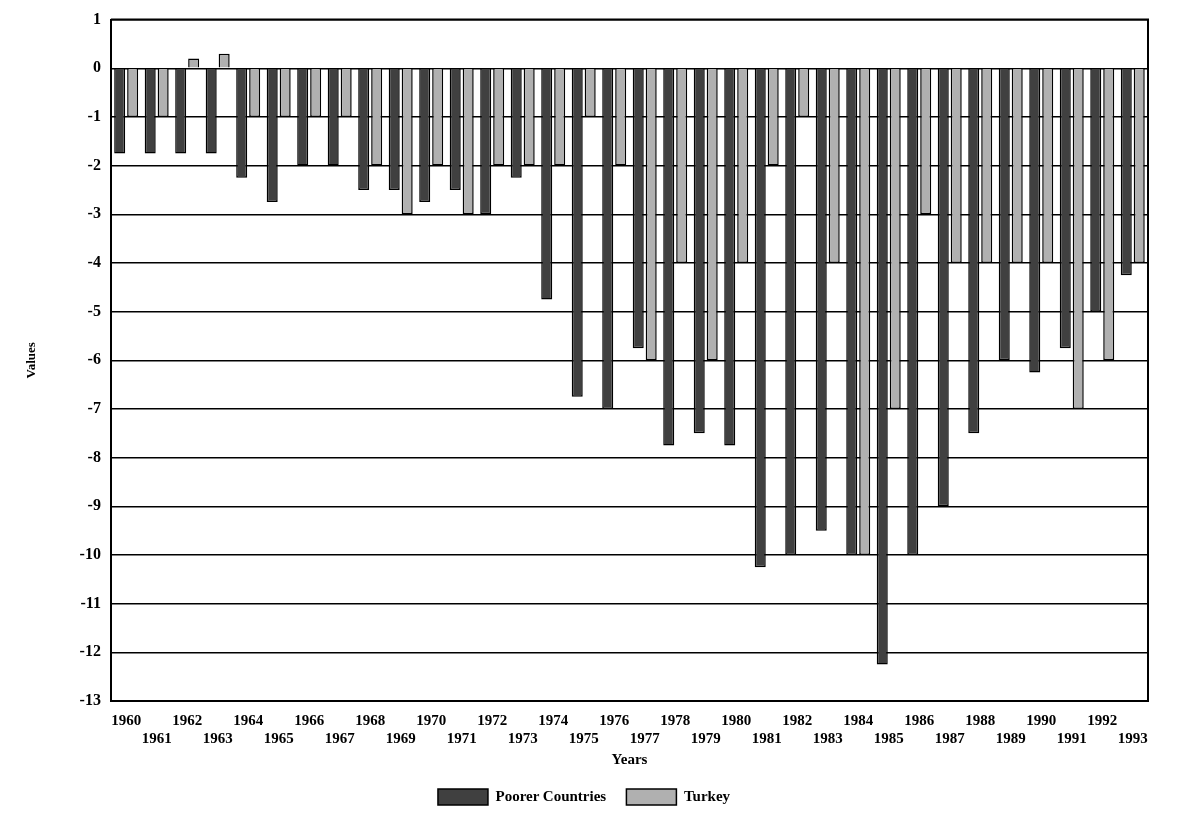 This screenshot has width=1178, height=825. What do you see at coordinates (1132, 737) in the screenshot?
I see `x-tick-label: 1993` at bounding box center [1132, 737].